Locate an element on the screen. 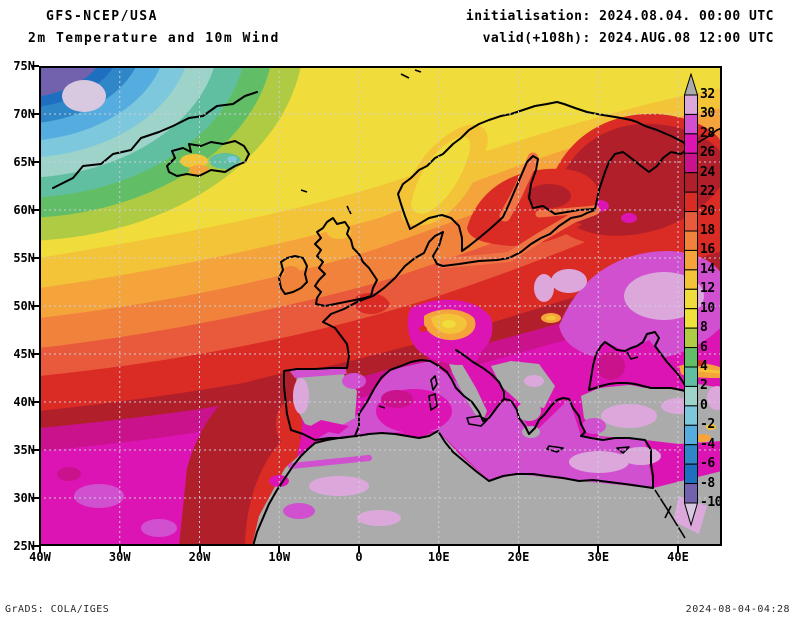 This screenshot has height=618, width=800. mediterranean-islands is located at coordinates (504, 414).